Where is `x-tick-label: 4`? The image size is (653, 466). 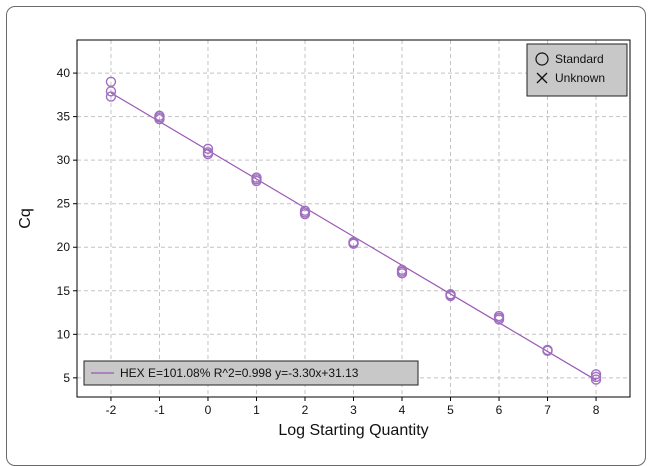
x-tick-label: 4 is located at coordinates (402, 410).